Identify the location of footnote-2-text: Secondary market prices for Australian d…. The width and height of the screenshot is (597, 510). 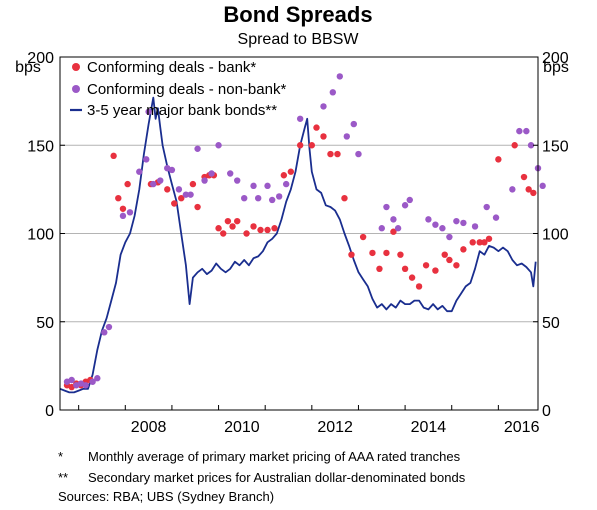
(277, 477).